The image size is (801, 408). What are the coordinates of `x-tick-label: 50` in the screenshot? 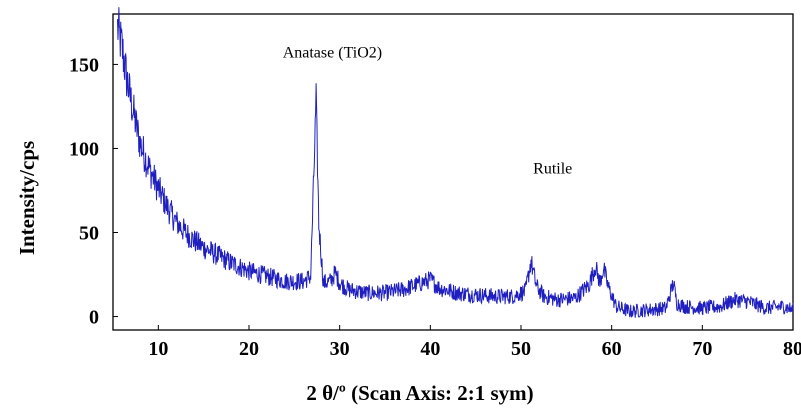 It's located at (521, 349).